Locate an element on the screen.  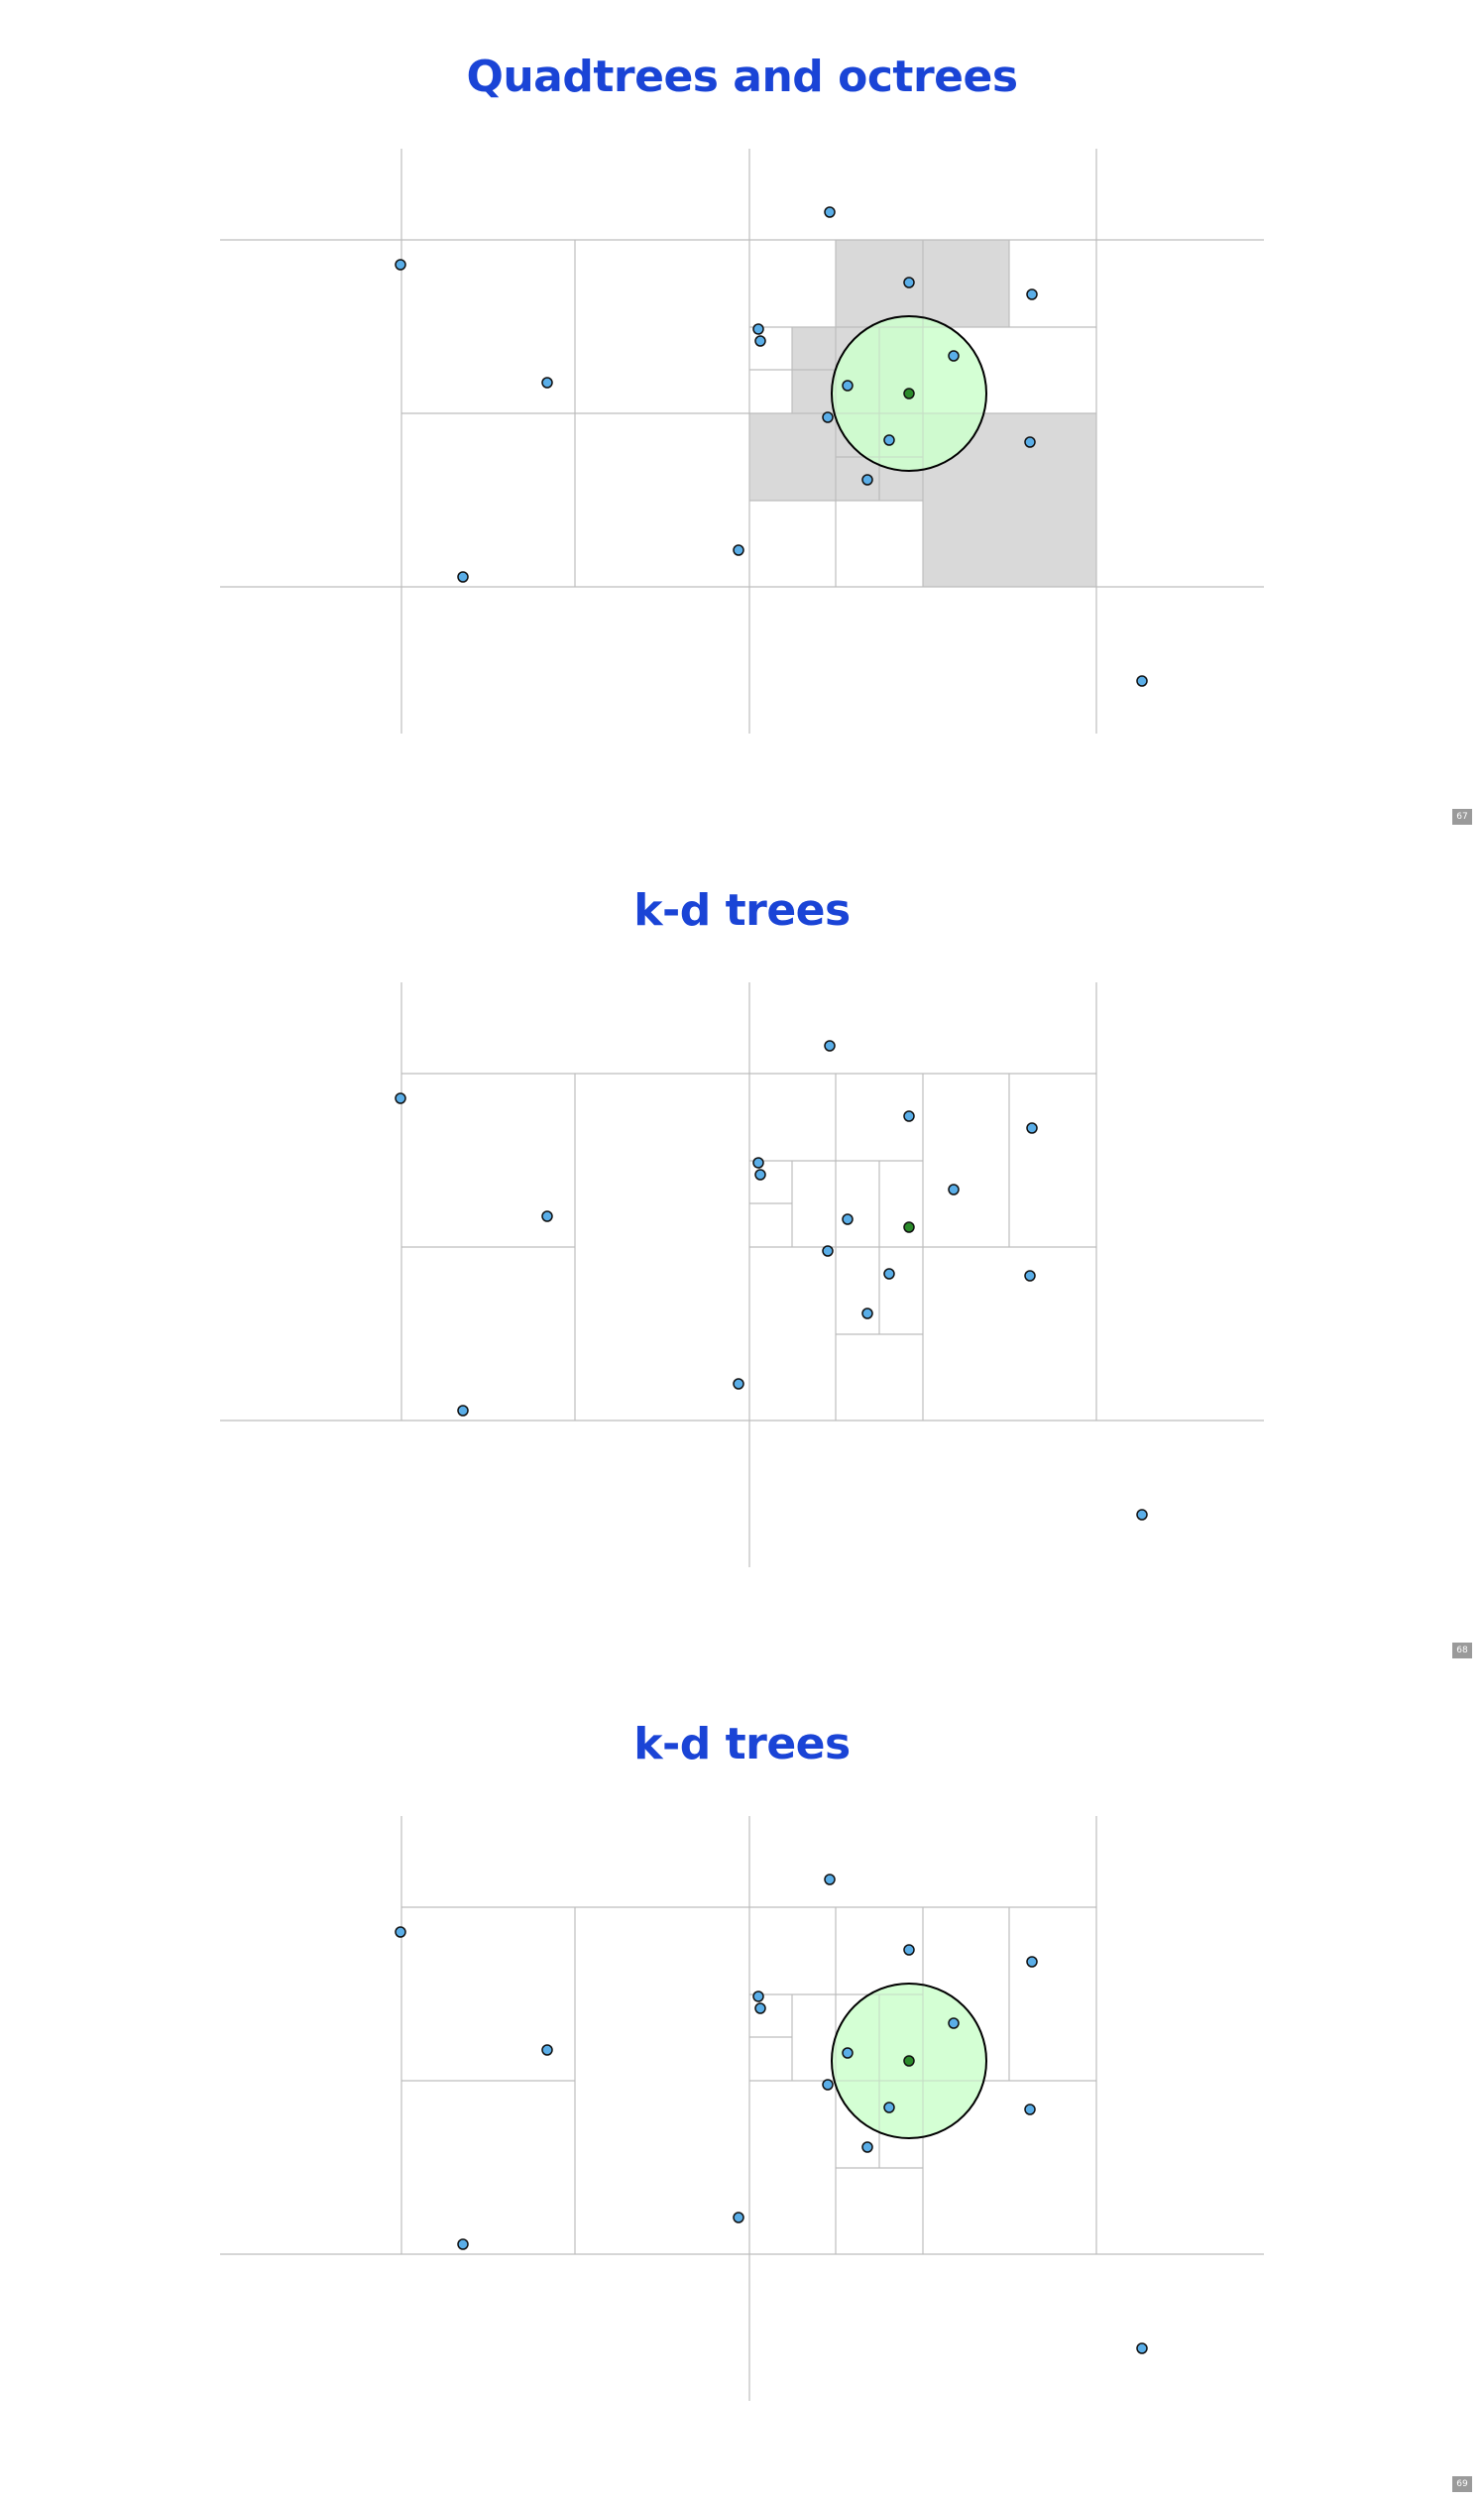
page-number: 69 is located at coordinates (1462, 2484).